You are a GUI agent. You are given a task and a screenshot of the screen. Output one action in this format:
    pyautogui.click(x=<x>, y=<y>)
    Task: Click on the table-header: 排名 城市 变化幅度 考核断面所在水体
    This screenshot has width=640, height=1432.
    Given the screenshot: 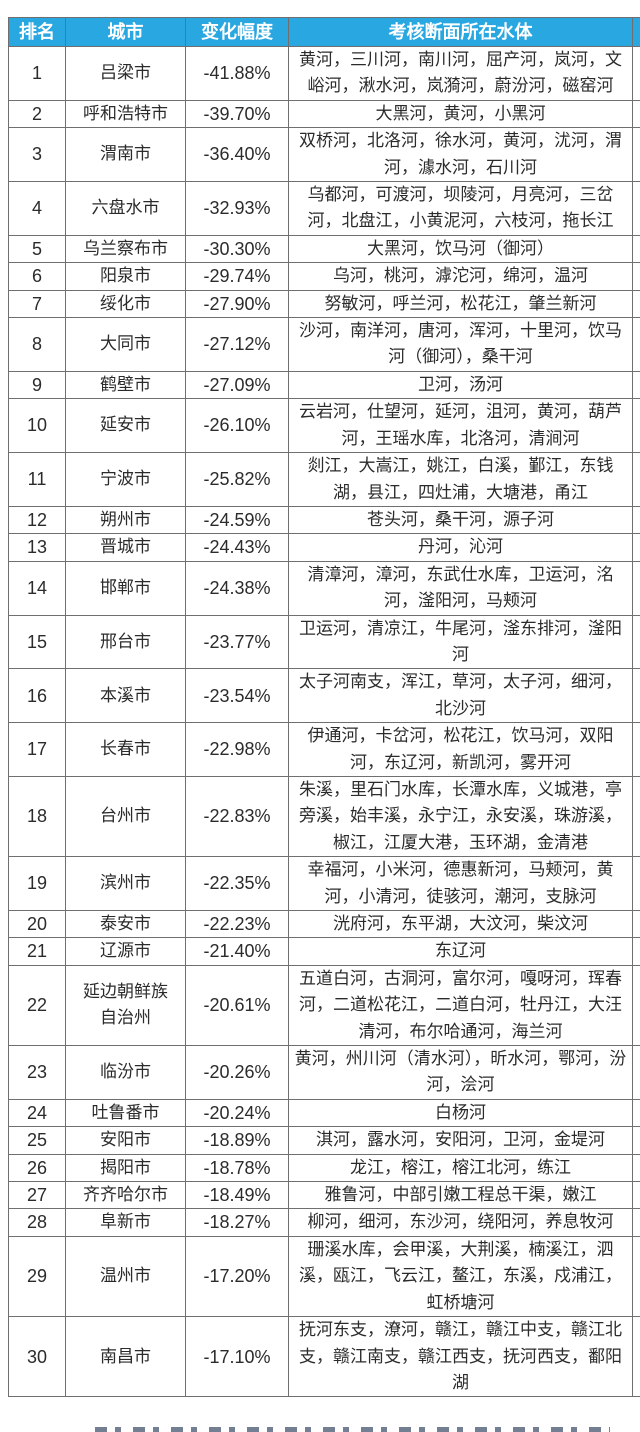 What is the action you would take?
    pyautogui.click(x=324, y=32)
    